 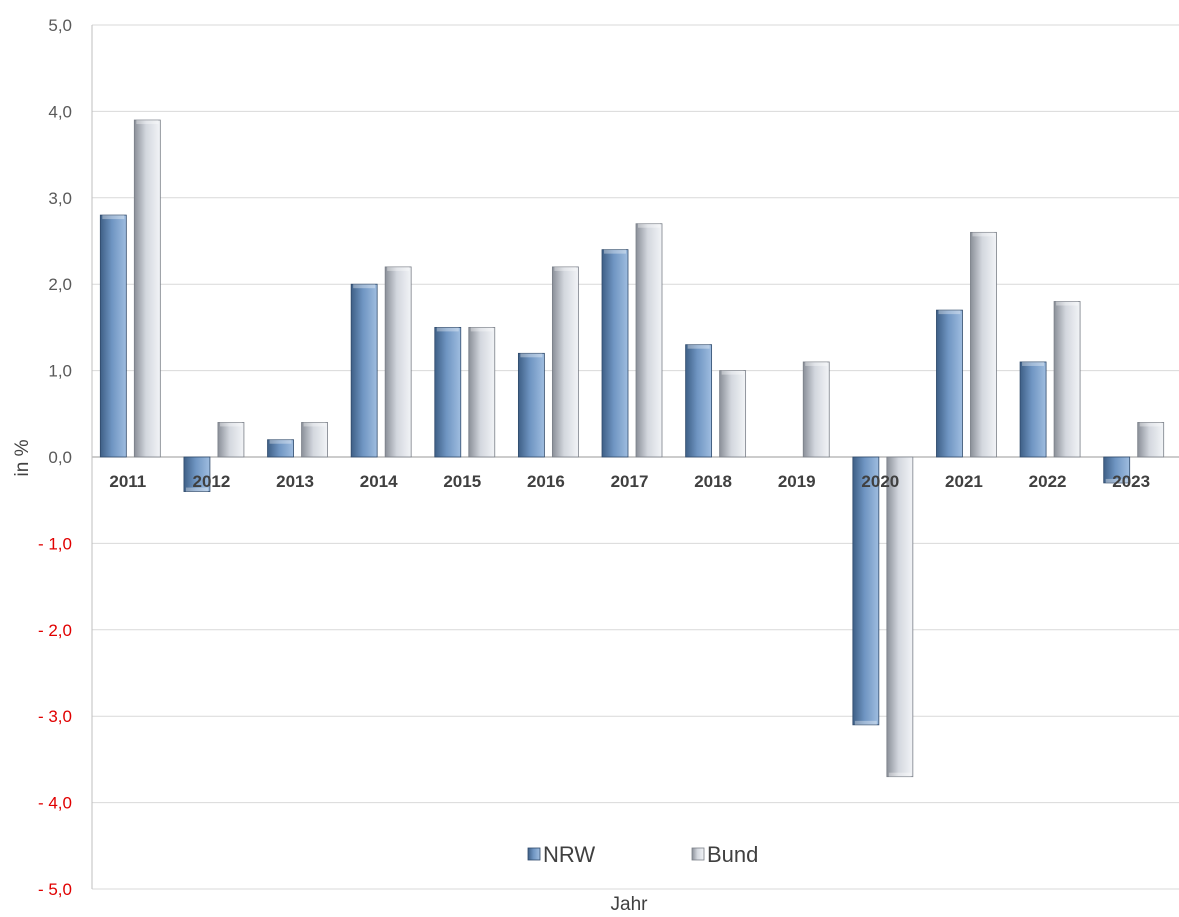 I want to click on x-tick-label: 2021, so click(x=964, y=481).